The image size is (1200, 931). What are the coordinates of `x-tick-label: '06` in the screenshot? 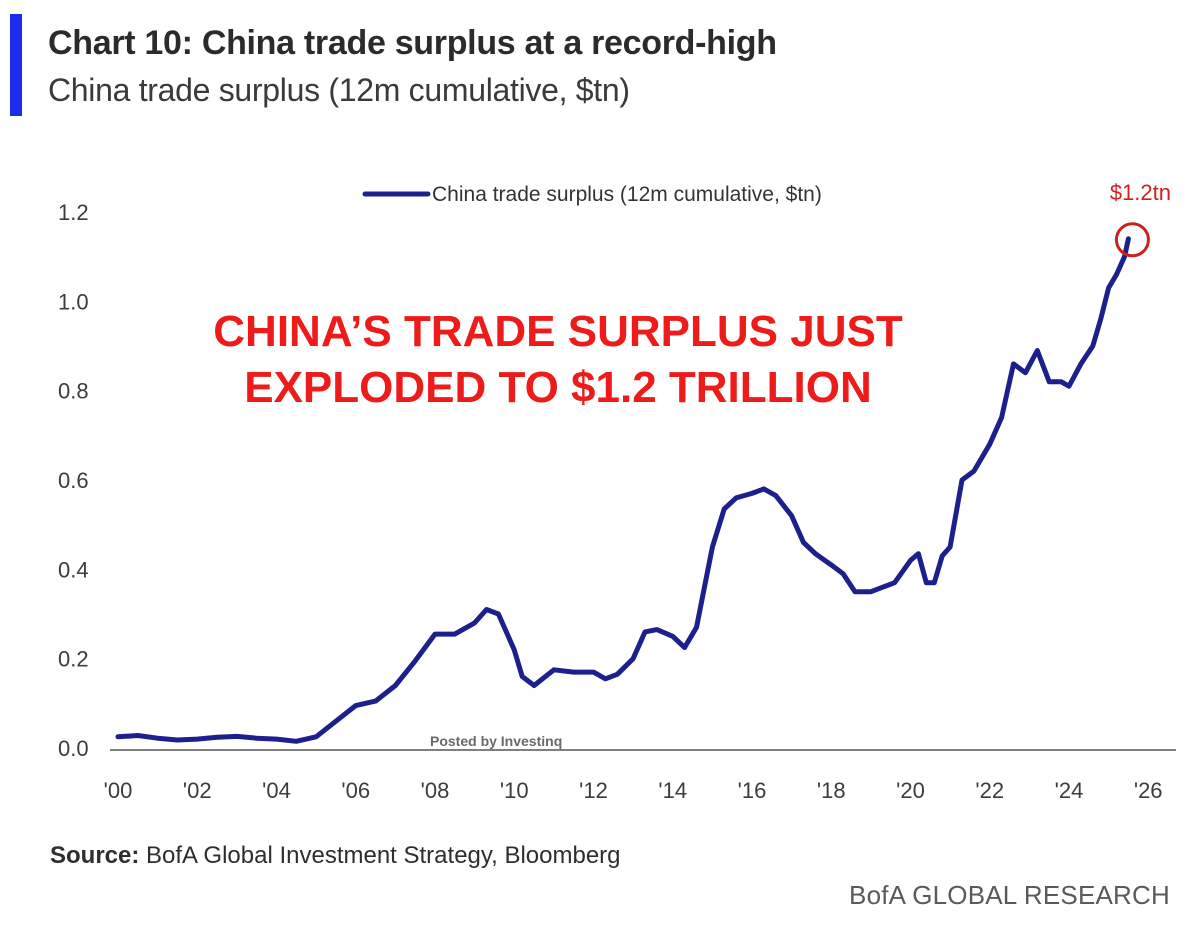 It's located at (355, 790).